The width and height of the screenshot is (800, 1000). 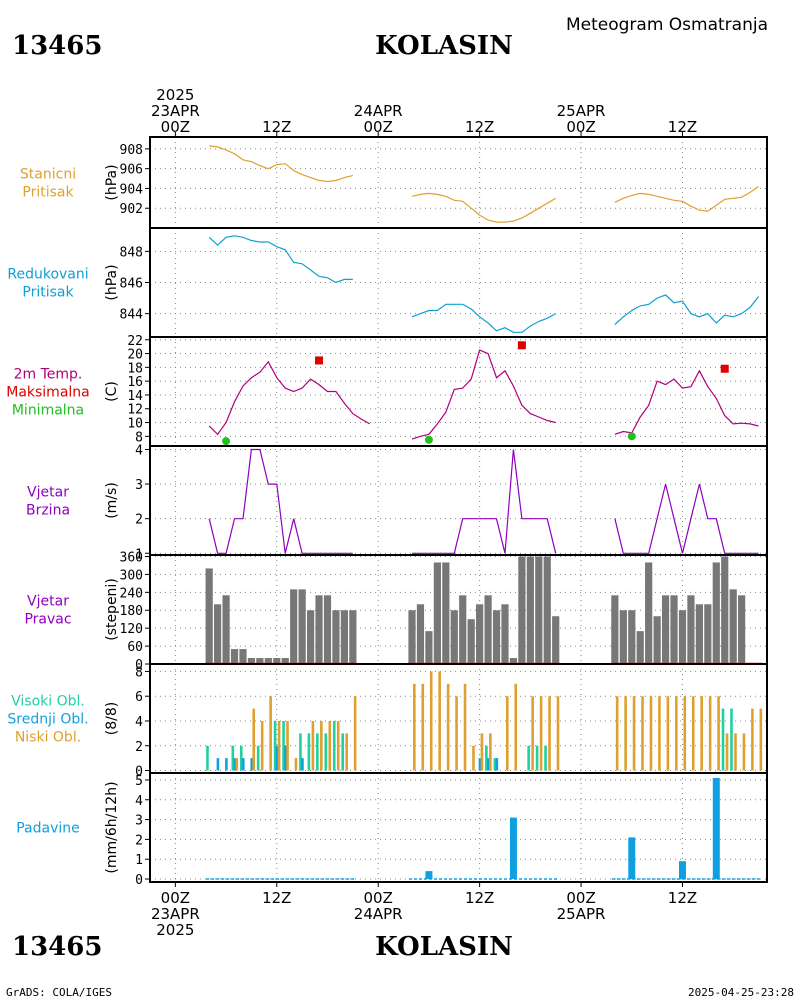 What do you see at coordinates (724, 368) in the screenshot?
I see `tmax-marker` at bounding box center [724, 368].